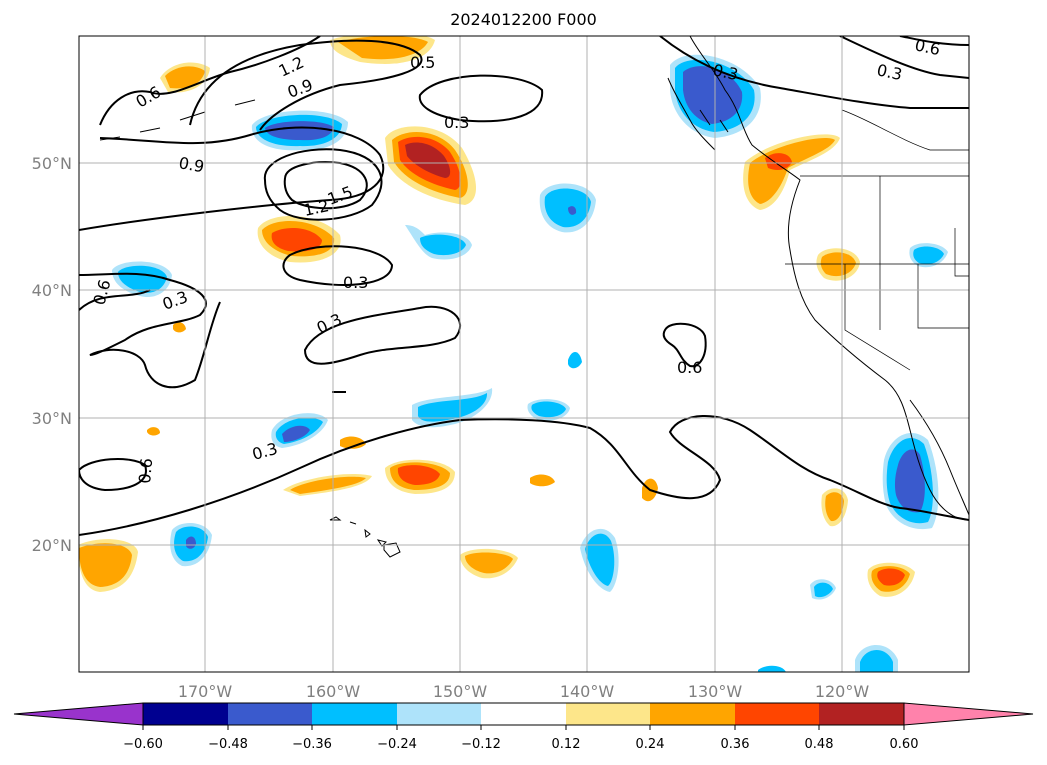 Image resolution: width=1047 pixels, height=765 pixels. What do you see at coordinates (143, 744) in the screenshot?
I see `colorbar-label: −0.60` at bounding box center [143, 744].